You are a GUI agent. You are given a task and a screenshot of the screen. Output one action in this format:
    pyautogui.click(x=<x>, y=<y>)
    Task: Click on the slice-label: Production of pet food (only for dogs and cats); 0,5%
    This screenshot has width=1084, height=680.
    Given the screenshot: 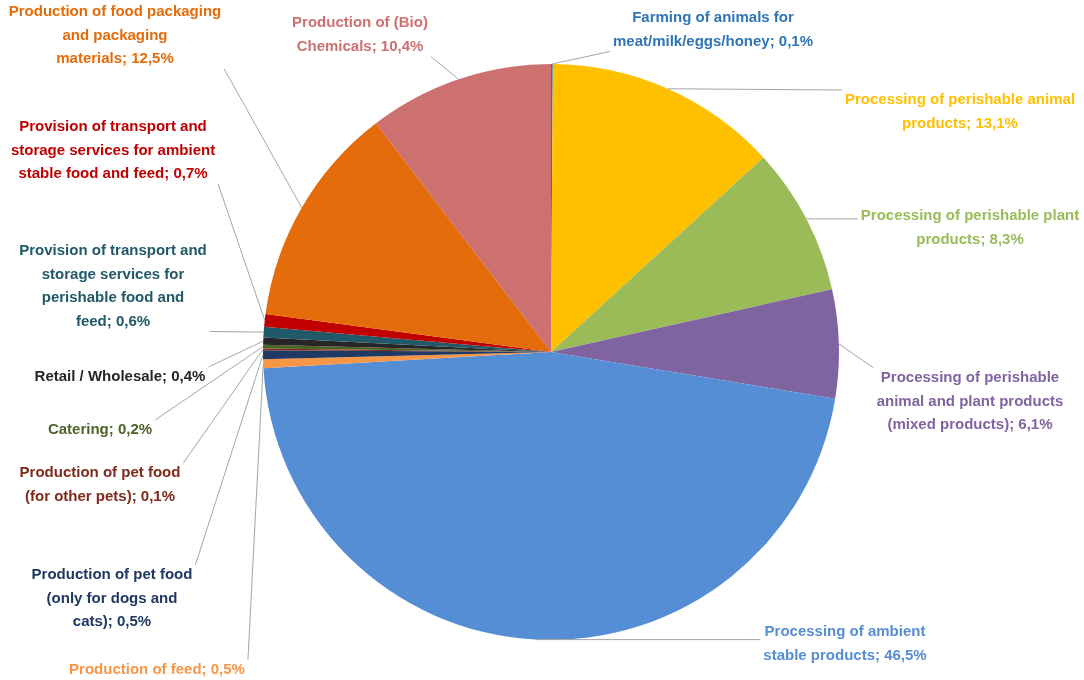 What is the action you would take?
    pyautogui.click(x=112, y=597)
    